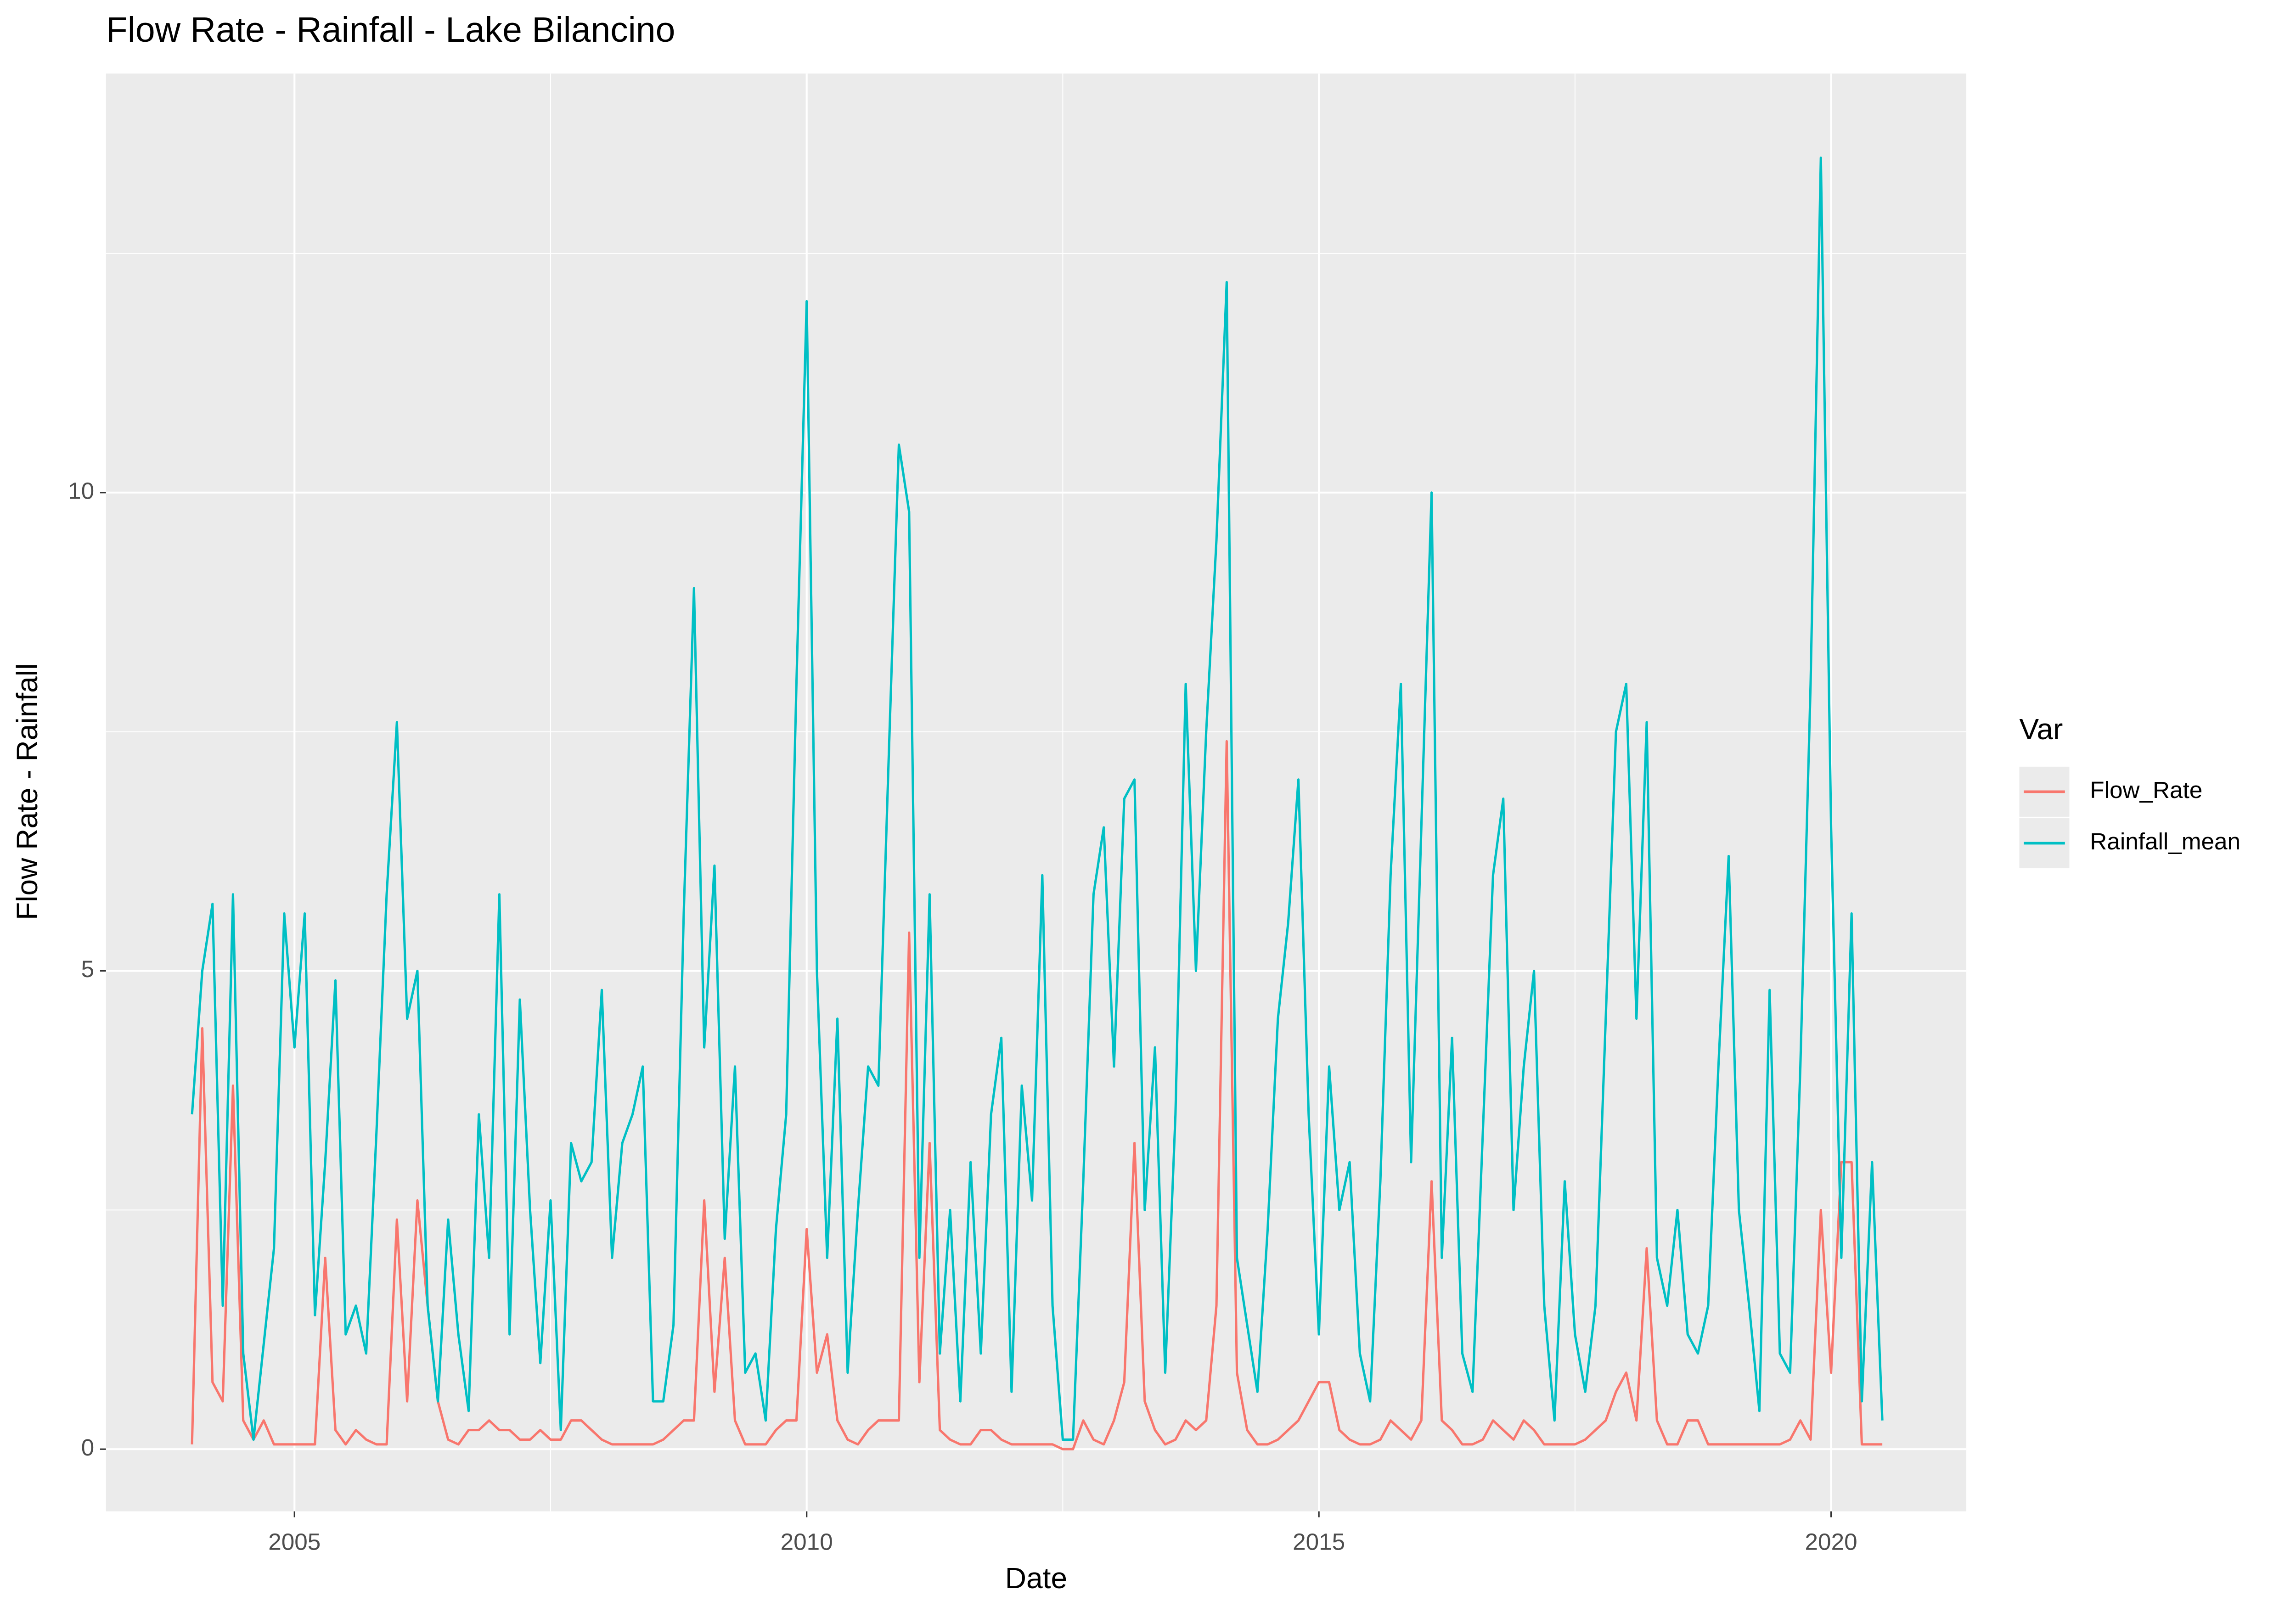  What do you see at coordinates (294, 1542) in the screenshot?
I see `x-tick-label: 2005` at bounding box center [294, 1542].